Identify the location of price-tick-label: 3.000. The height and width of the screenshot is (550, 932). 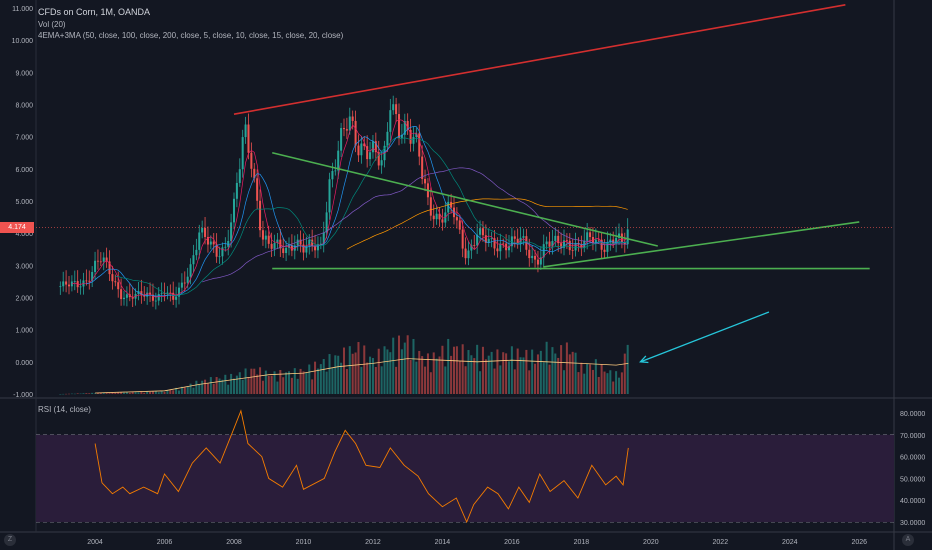
(24, 266).